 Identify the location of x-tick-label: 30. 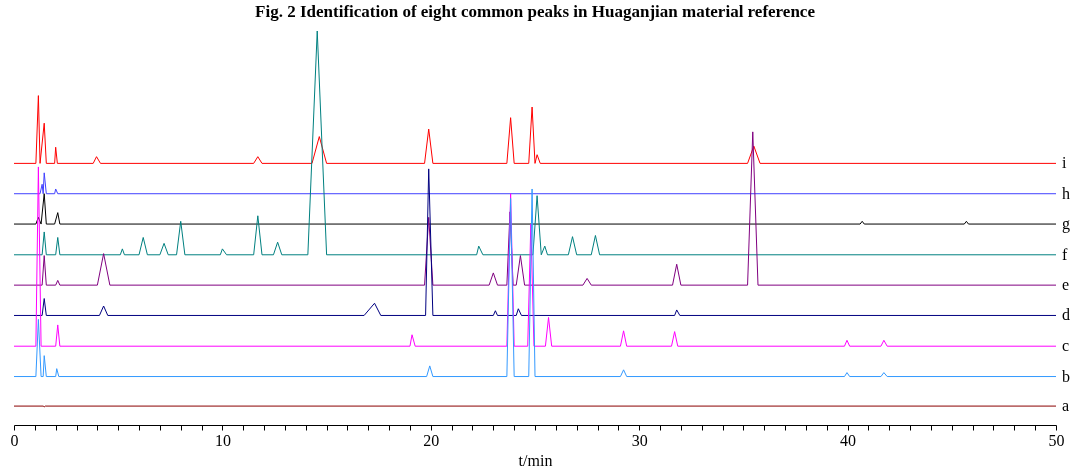
(639, 440).